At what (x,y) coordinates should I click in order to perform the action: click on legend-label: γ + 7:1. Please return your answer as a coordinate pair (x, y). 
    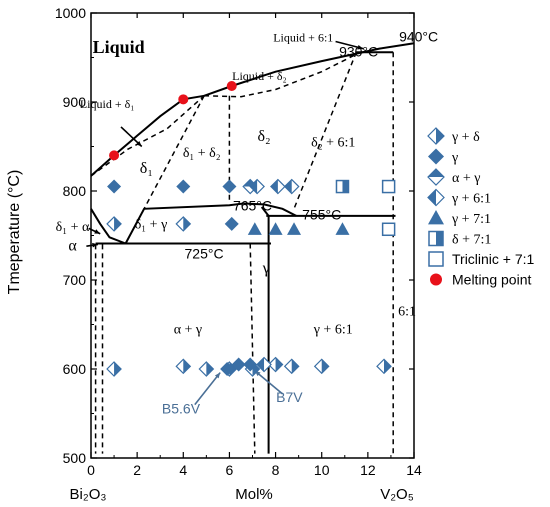
    Looking at the image, I should click on (471, 219).